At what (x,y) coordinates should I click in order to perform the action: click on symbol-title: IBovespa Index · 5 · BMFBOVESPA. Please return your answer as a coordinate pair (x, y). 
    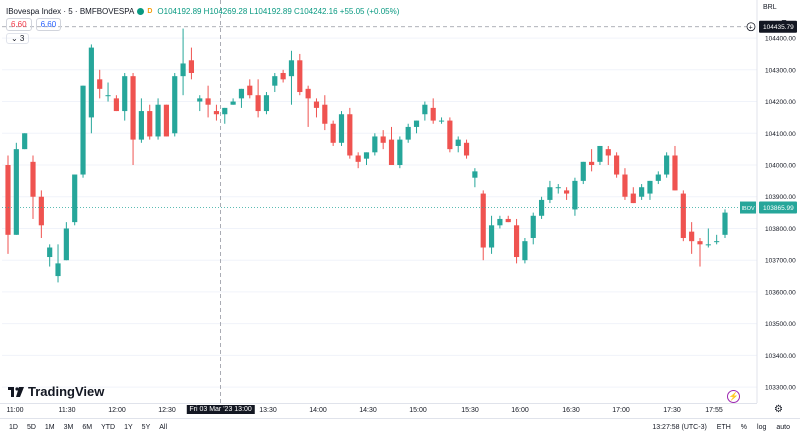
    Looking at the image, I should click on (70, 11).